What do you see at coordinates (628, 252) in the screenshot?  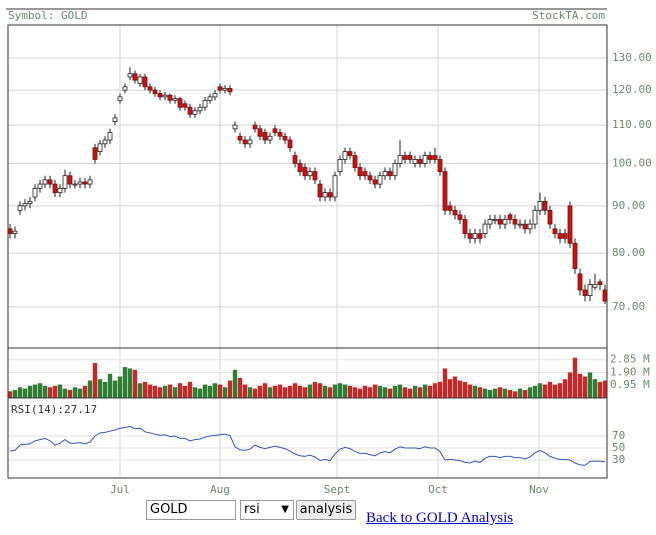 I see `y-tick-label: 80.00` at bounding box center [628, 252].